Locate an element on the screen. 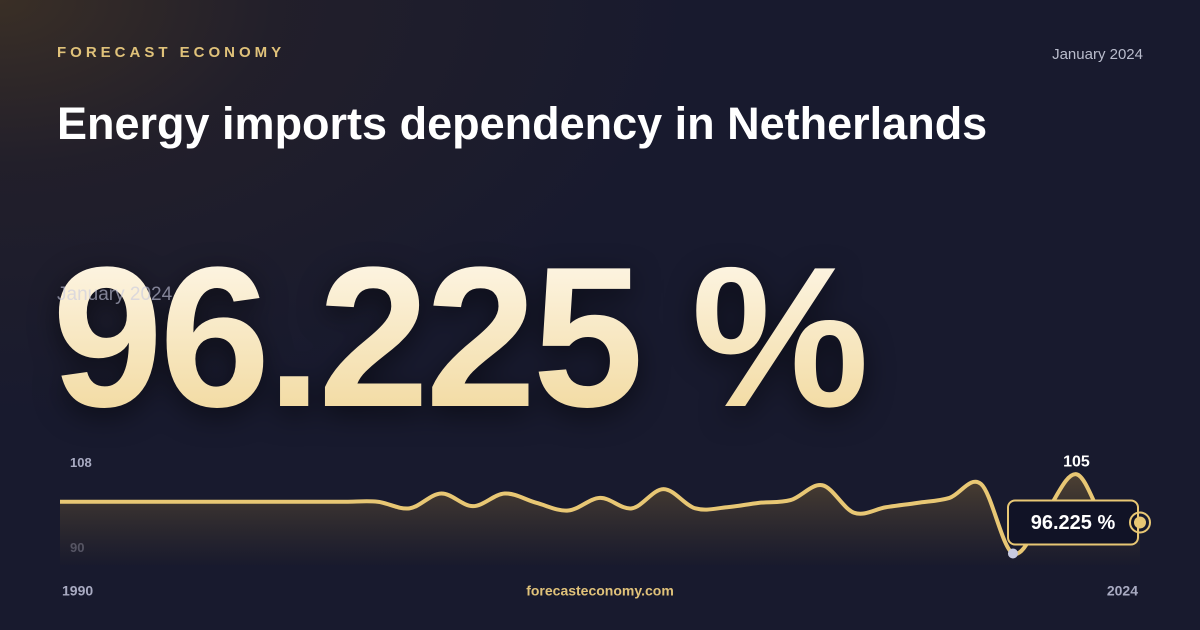 This screenshot has height=630, width=1200. x-tick-label: 1990 is located at coordinates (77, 591).